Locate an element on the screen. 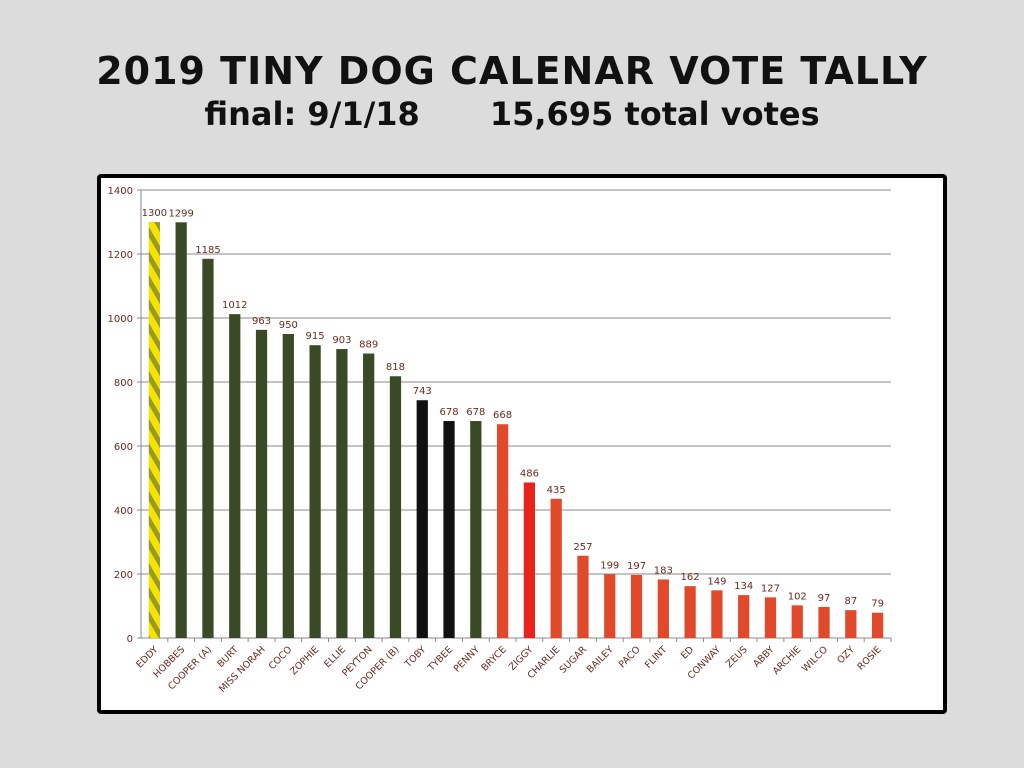 The image size is (1024, 768). data-label: 903 is located at coordinates (341, 340).